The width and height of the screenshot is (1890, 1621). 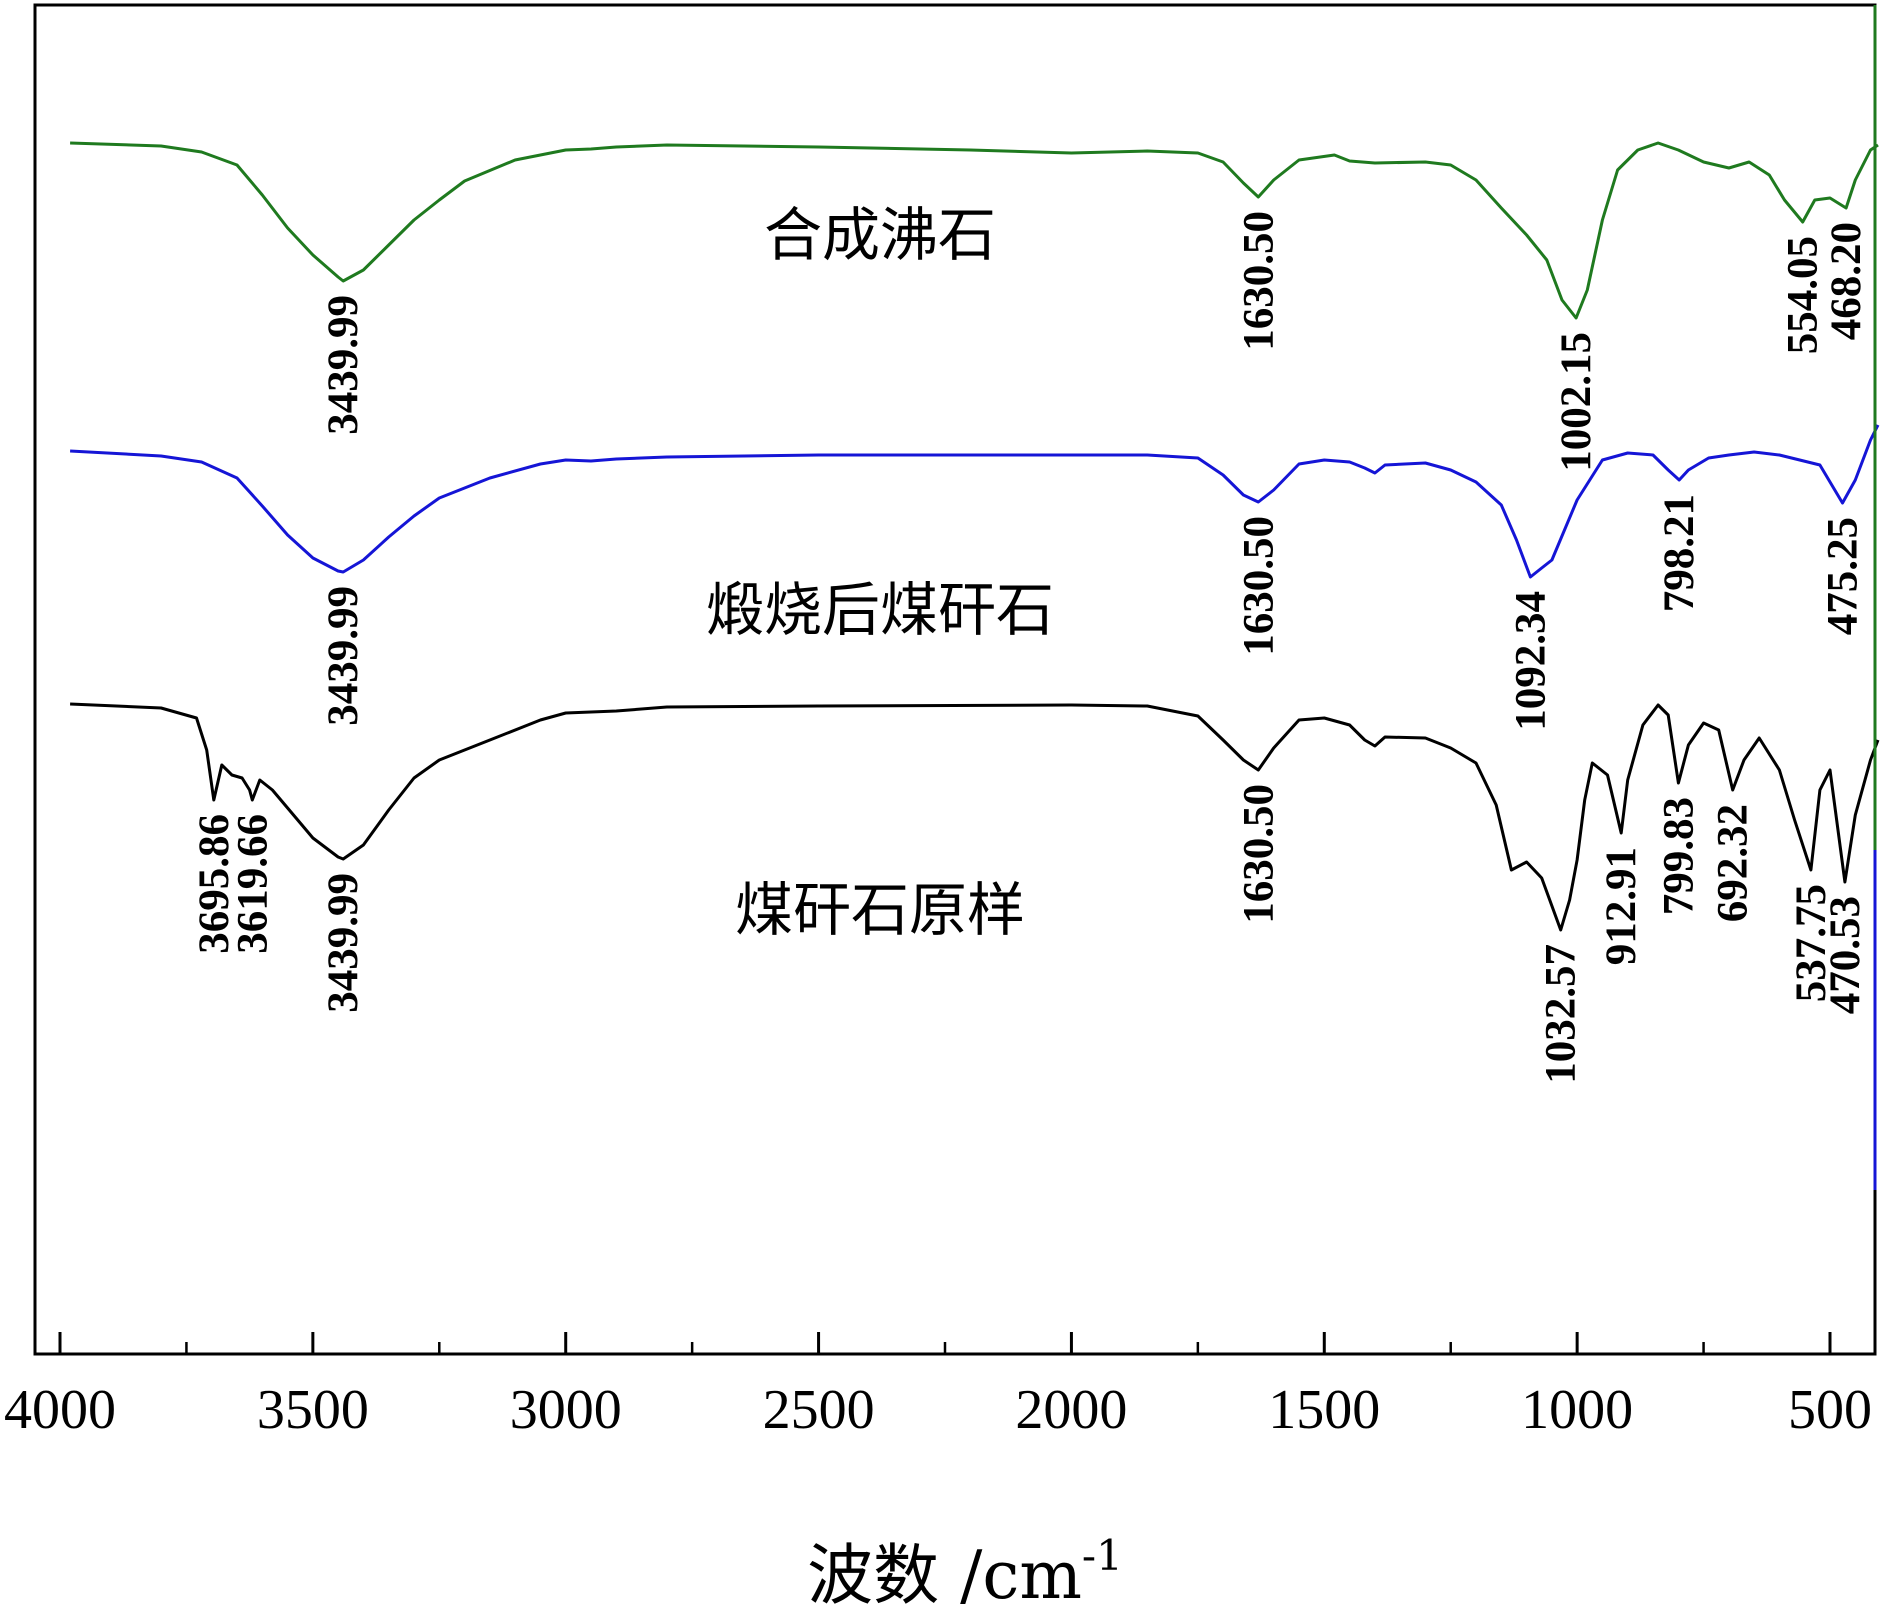 I want to click on peak-label: 3619.66, so click(x=252, y=884).